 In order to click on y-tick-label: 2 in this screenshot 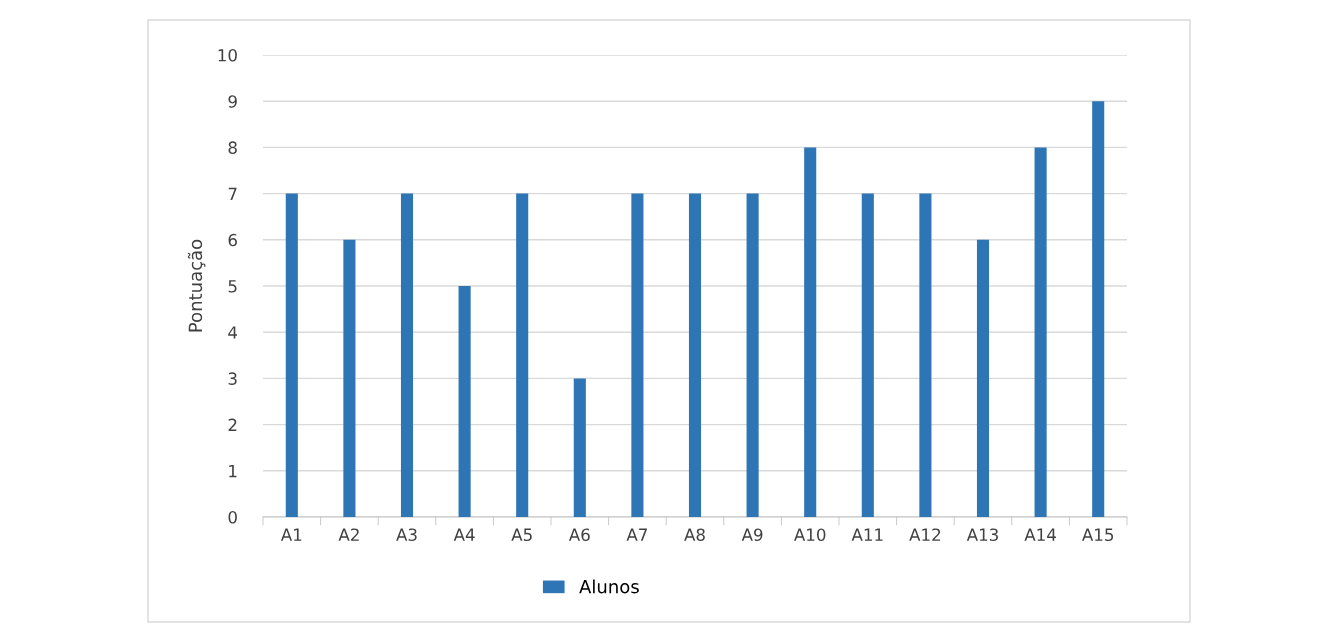, I will do `click(232, 424)`.